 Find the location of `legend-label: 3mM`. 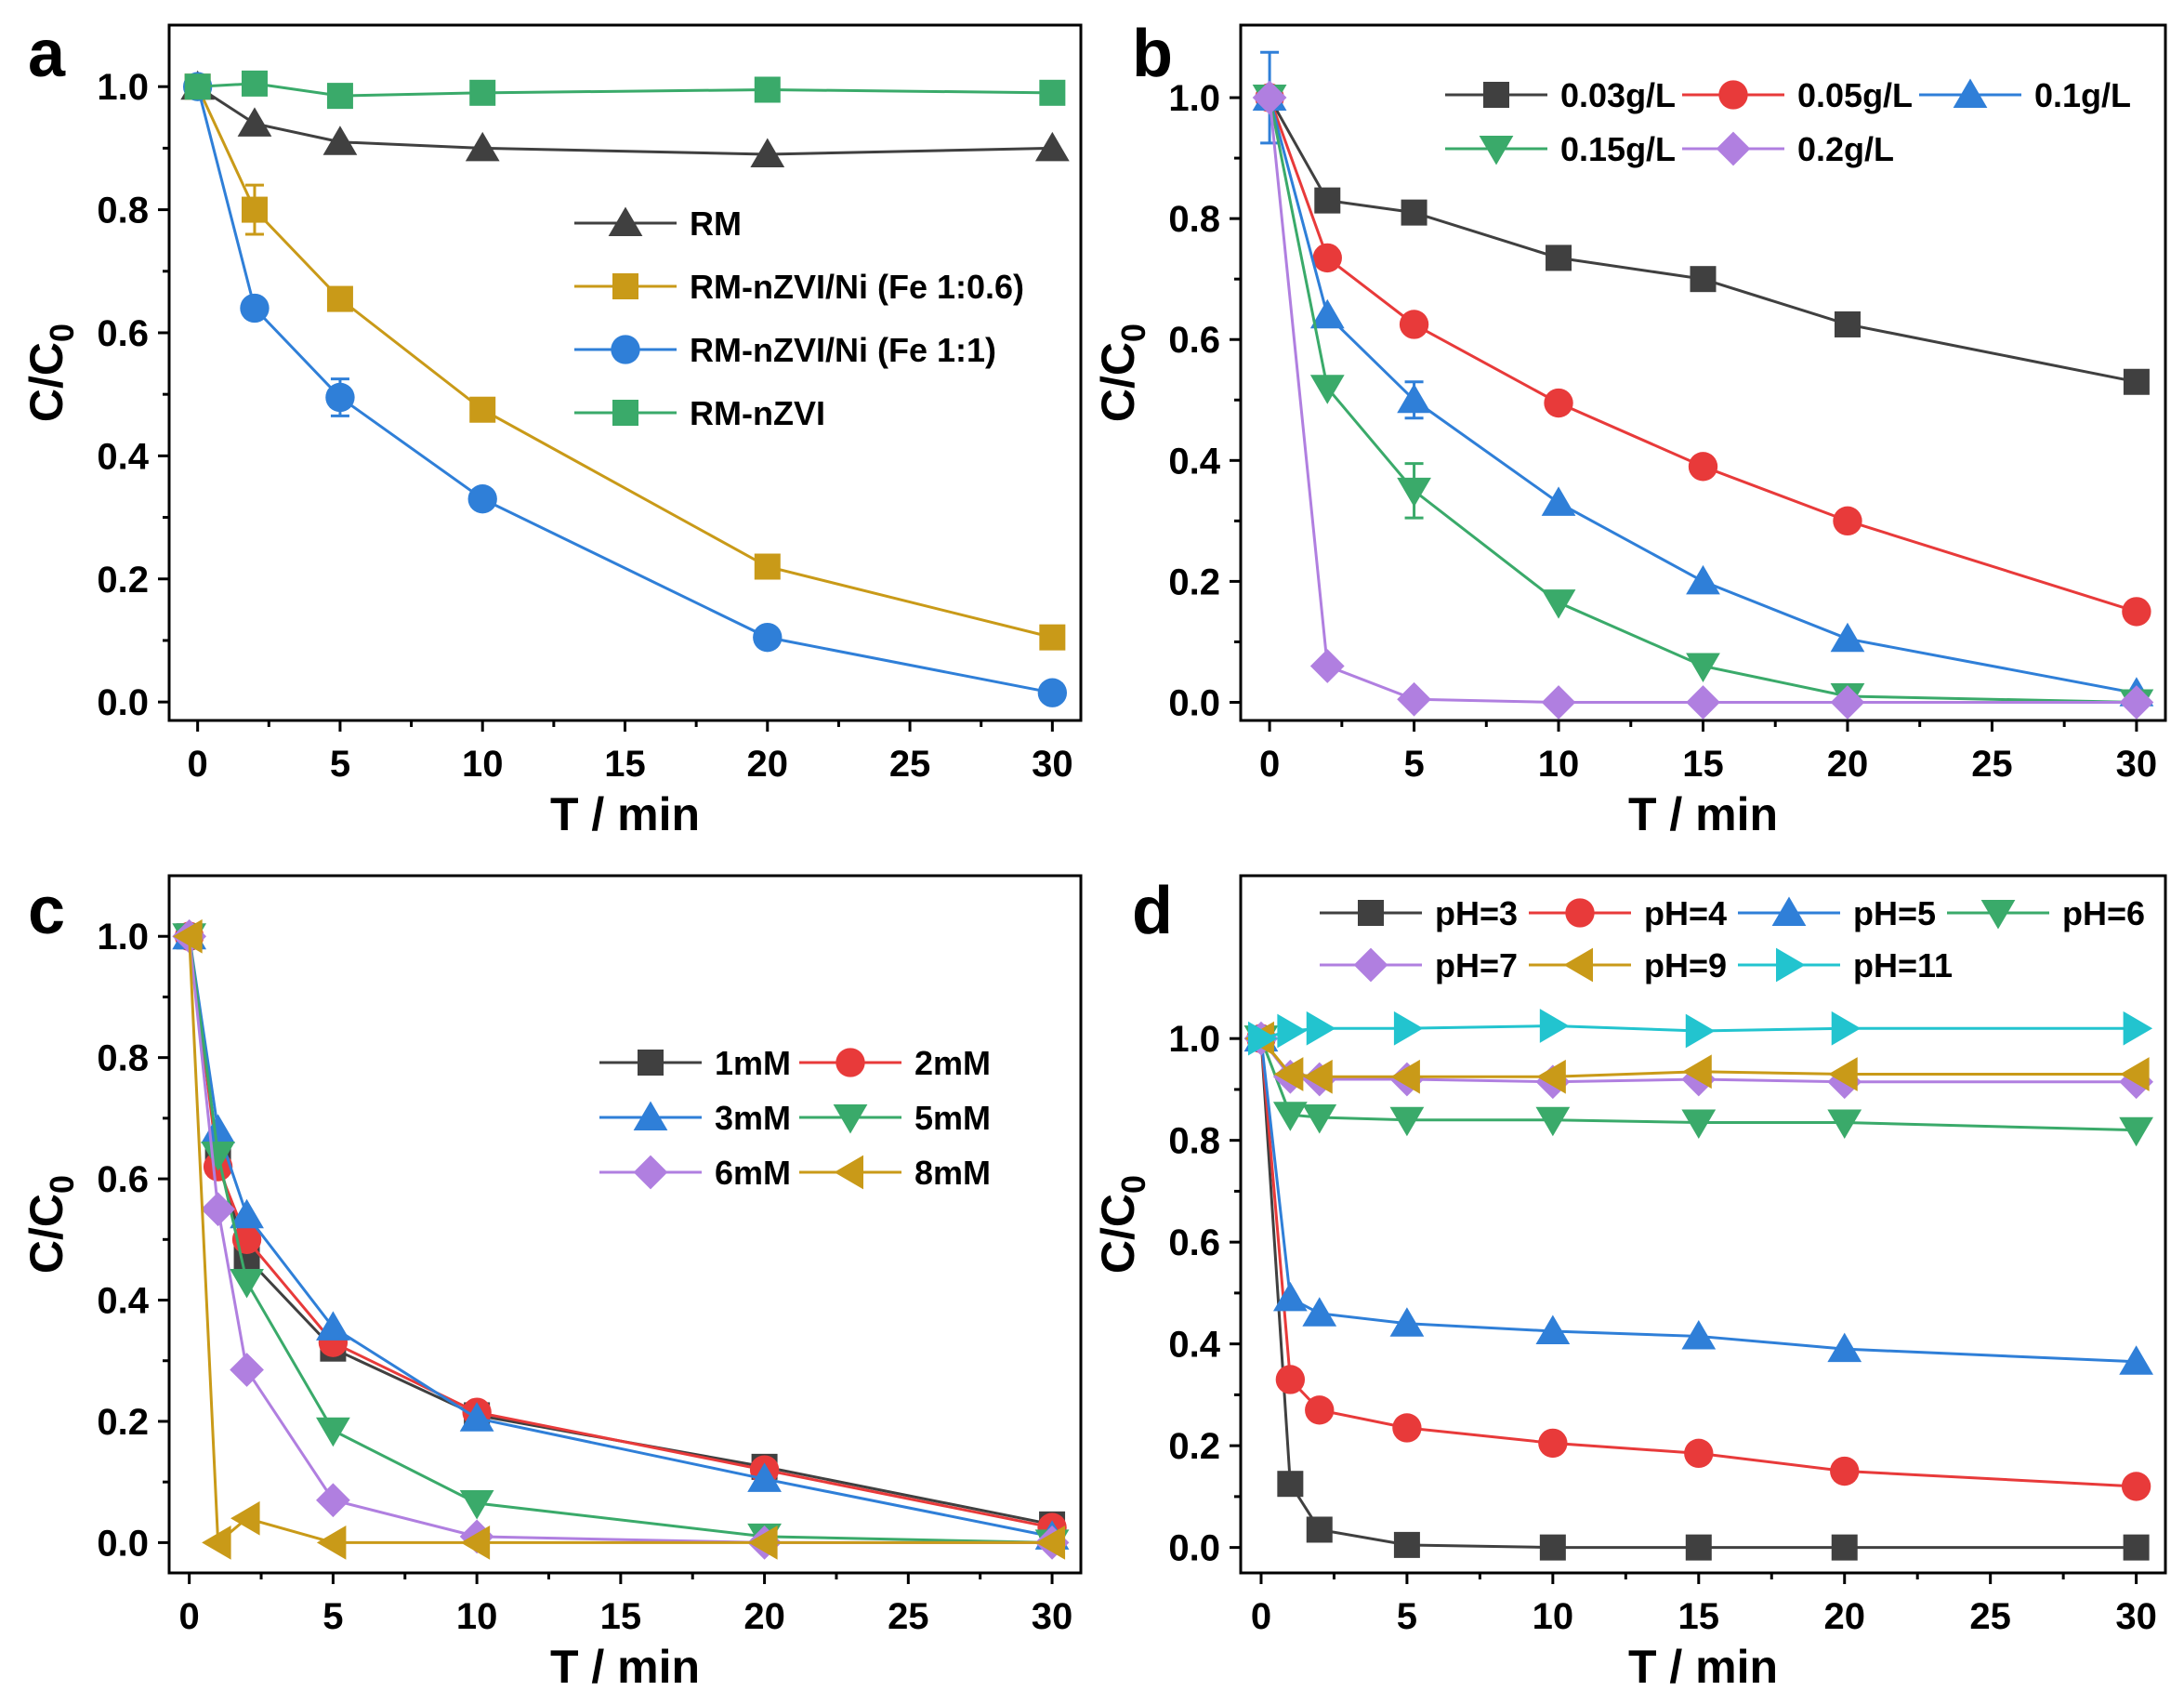

legend-label: 3mM is located at coordinates (753, 1118).